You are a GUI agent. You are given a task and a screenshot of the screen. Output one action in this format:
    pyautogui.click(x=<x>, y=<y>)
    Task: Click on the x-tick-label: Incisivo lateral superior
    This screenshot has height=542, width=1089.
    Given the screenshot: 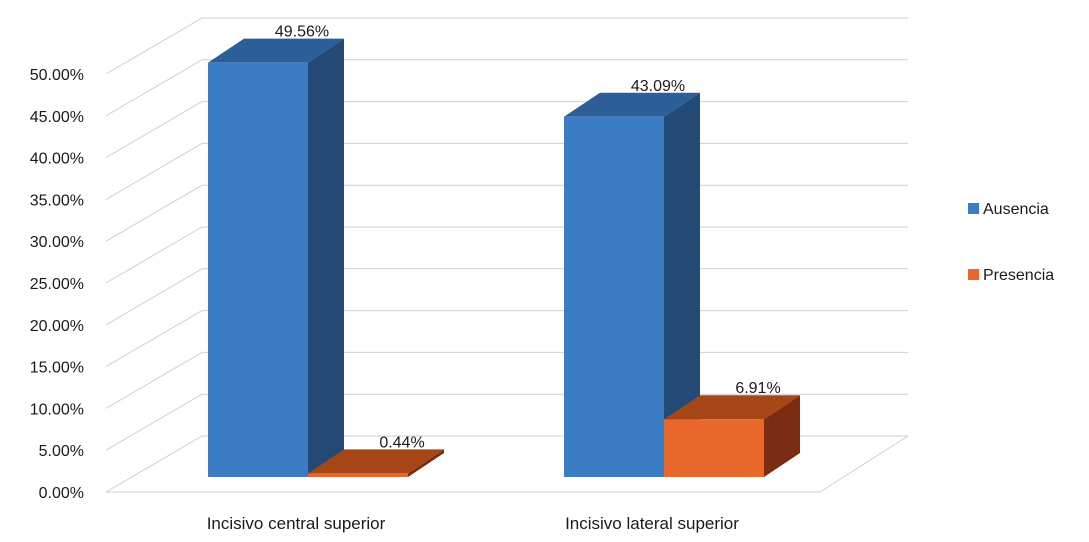 What is the action you would take?
    pyautogui.click(x=652, y=523)
    